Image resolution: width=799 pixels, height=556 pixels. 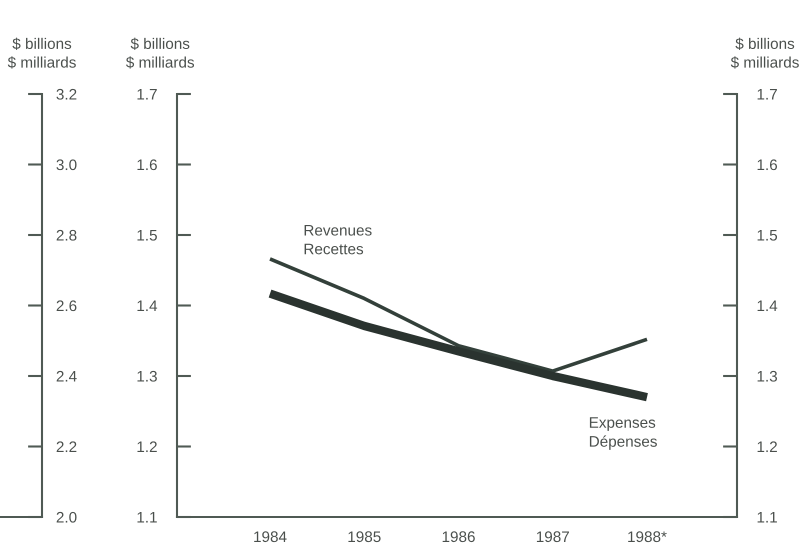 I want to click on x-tick-label: 1987, so click(x=552, y=536).